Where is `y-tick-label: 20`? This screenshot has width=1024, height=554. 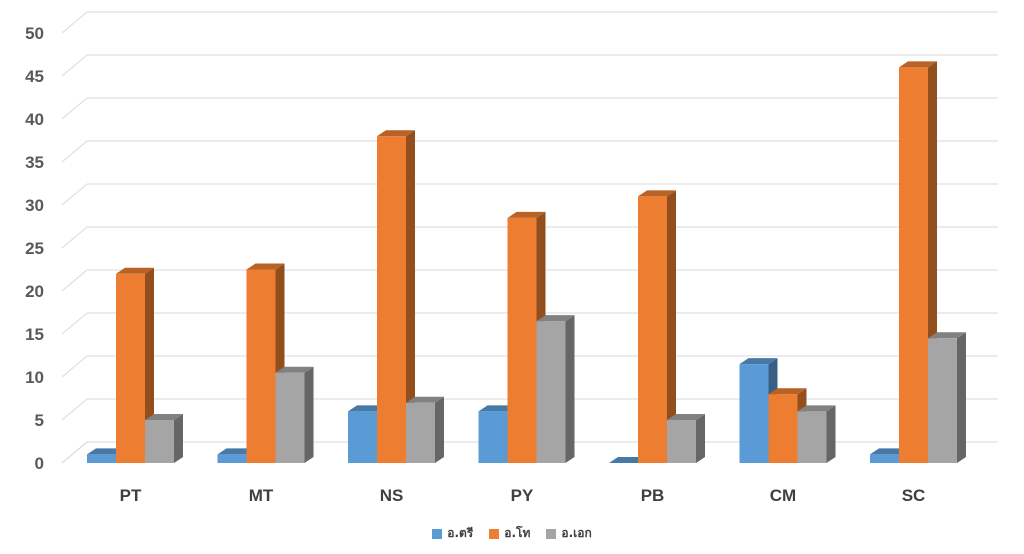
y-tick-label: 20 is located at coordinates (34, 291).